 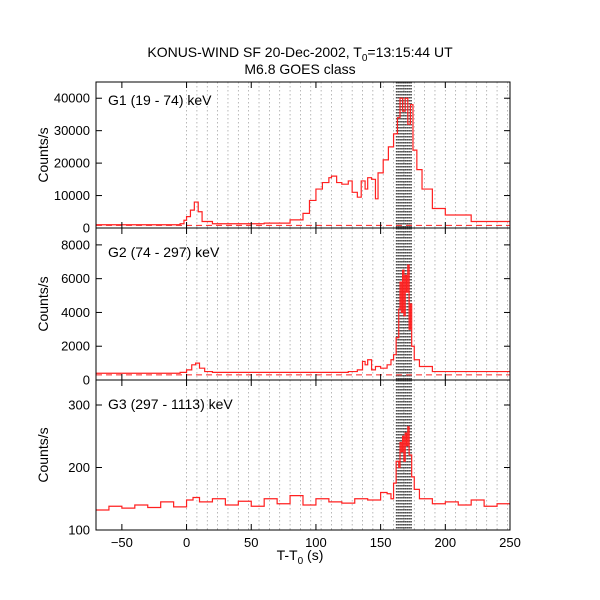 I want to click on x-tick-label: −50, so click(x=122, y=542).